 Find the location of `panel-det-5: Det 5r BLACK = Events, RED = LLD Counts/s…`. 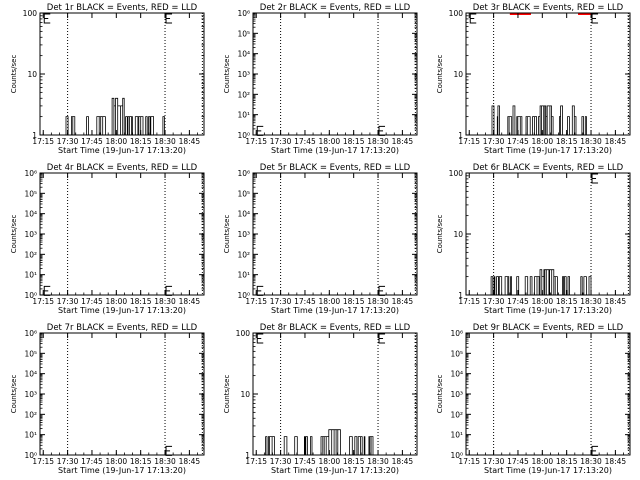

panel-det-5: Det 5r BLACK = Events, RED = LLD Counts/s… is located at coordinates (320, 239).